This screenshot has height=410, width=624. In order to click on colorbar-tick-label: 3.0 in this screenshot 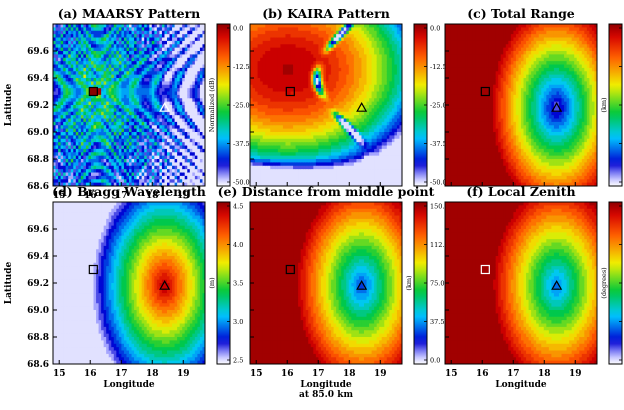, I will do `click(238, 322)`.